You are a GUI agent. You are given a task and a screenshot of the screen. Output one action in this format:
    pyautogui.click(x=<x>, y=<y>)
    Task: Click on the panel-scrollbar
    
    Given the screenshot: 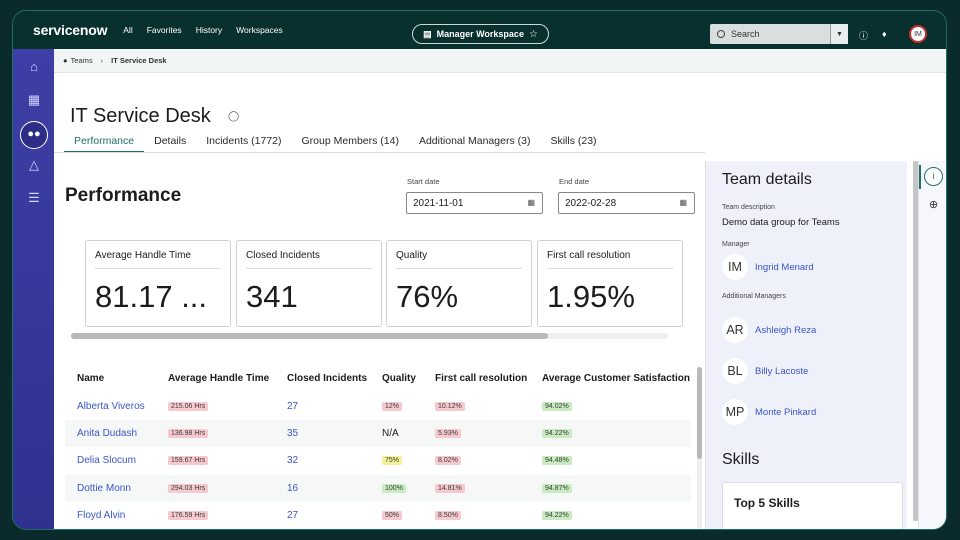 What is the action you would take?
    pyautogui.click(x=915, y=341)
    